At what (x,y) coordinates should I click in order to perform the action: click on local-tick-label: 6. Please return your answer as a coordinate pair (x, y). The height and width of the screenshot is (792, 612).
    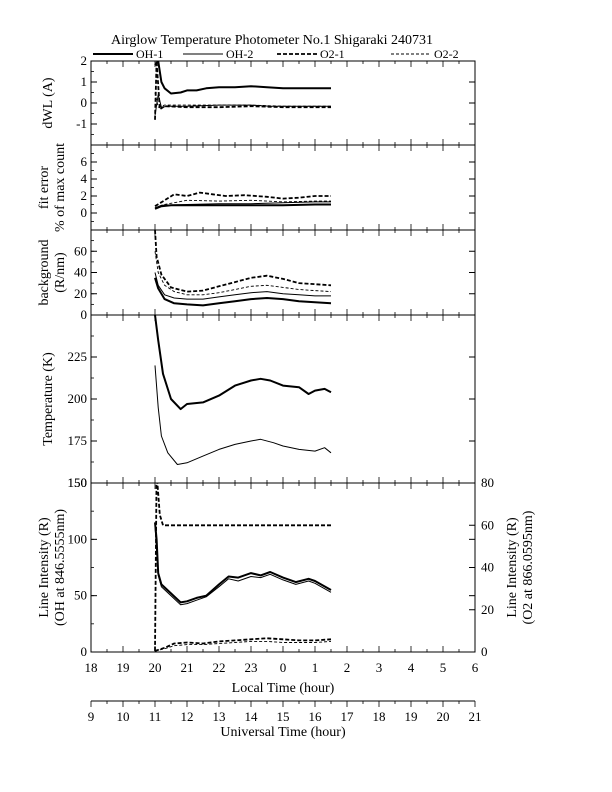
    Looking at the image, I should click on (475, 667).